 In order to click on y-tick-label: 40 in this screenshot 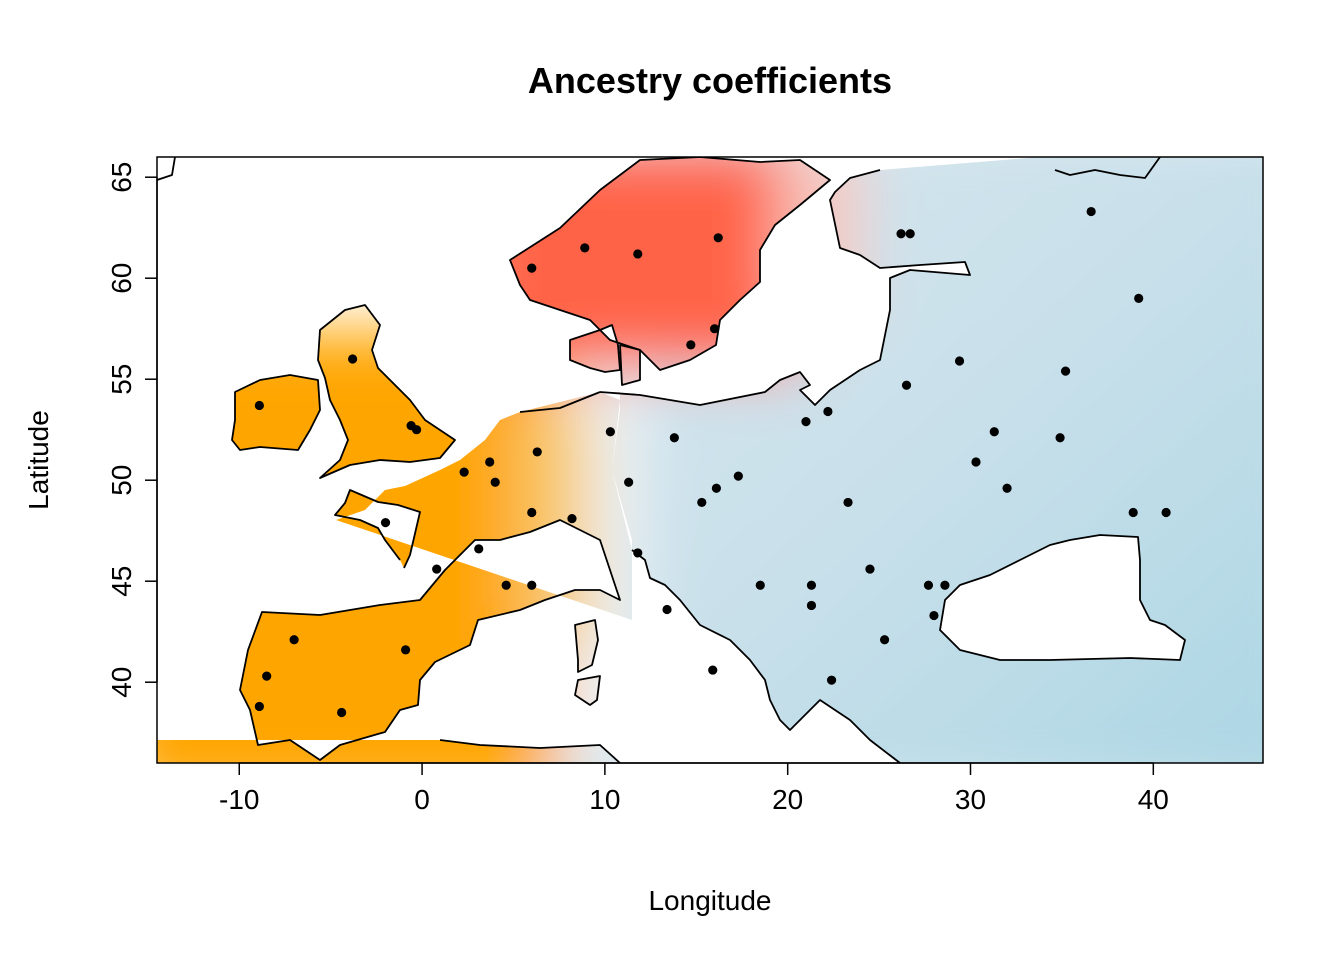, I will do `click(121, 682)`.